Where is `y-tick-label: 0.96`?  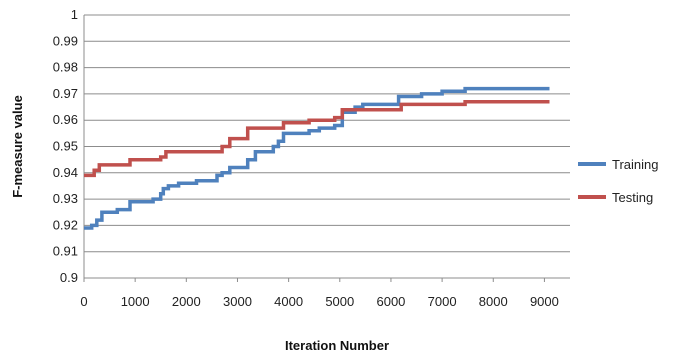 y-tick-label: 0.96 is located at coordinates (65, 119).